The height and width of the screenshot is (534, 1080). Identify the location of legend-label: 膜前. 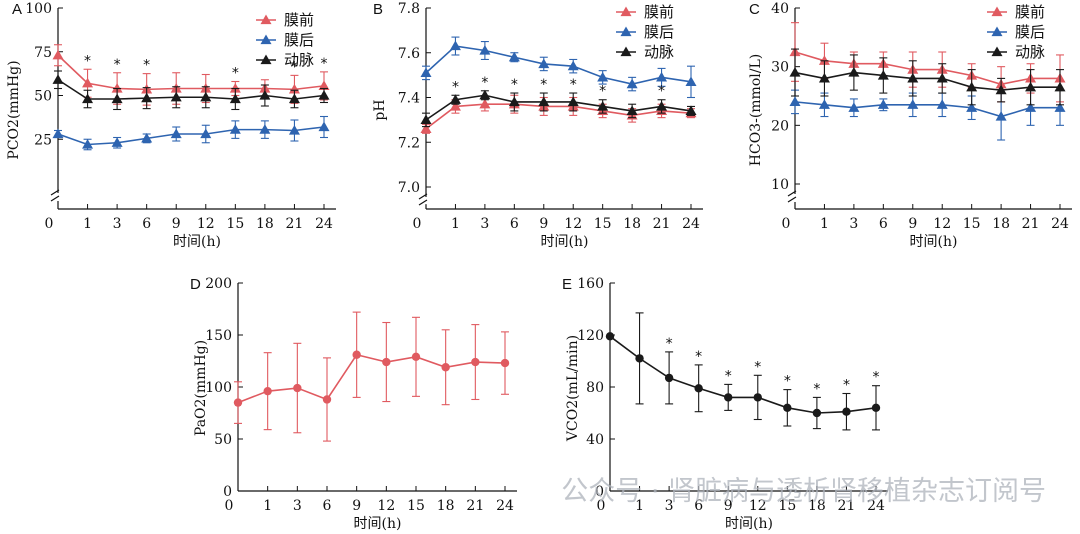
(659, 12).